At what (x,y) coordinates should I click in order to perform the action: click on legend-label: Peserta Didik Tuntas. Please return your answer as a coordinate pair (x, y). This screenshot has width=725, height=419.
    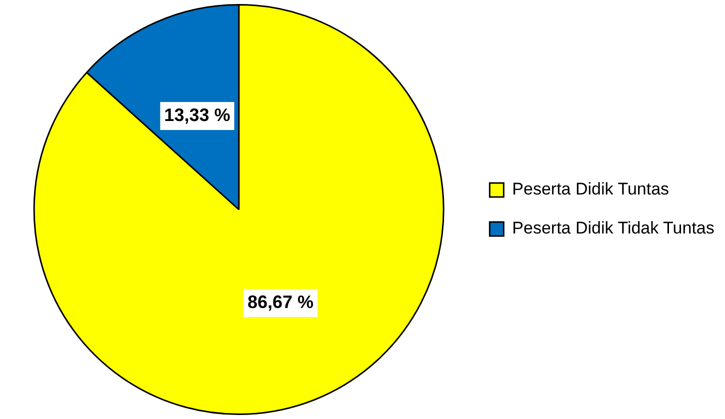
    Looking at the image, I should click on (591, 189).